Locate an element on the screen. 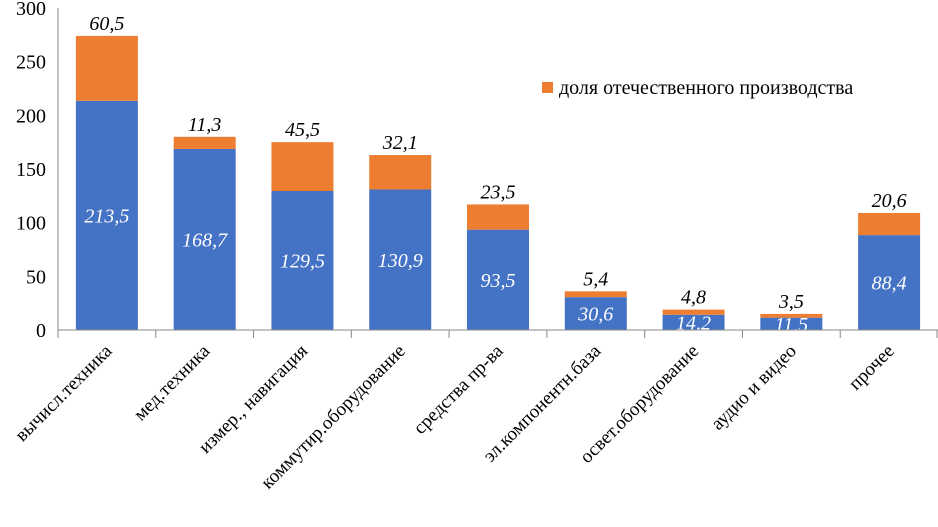  x-tick-label: прочее is located at coordinates (872, 368).